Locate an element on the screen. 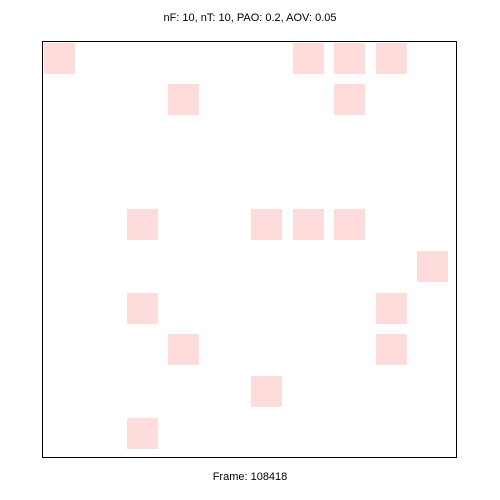 The image size is (500, 500). status-header: nF: 10, nT: 10, PAO: 0.2, AOV: 0.05 is located at coordinates (250, 18).